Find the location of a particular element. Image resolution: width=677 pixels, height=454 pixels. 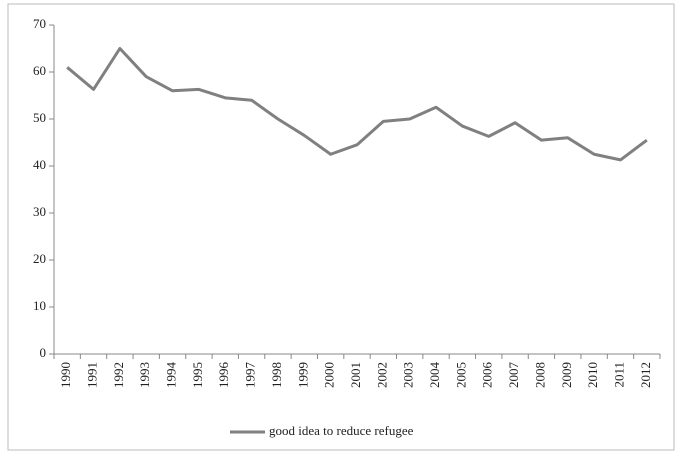

x-tick-label: 2012 is located at coordinates (645, 375).